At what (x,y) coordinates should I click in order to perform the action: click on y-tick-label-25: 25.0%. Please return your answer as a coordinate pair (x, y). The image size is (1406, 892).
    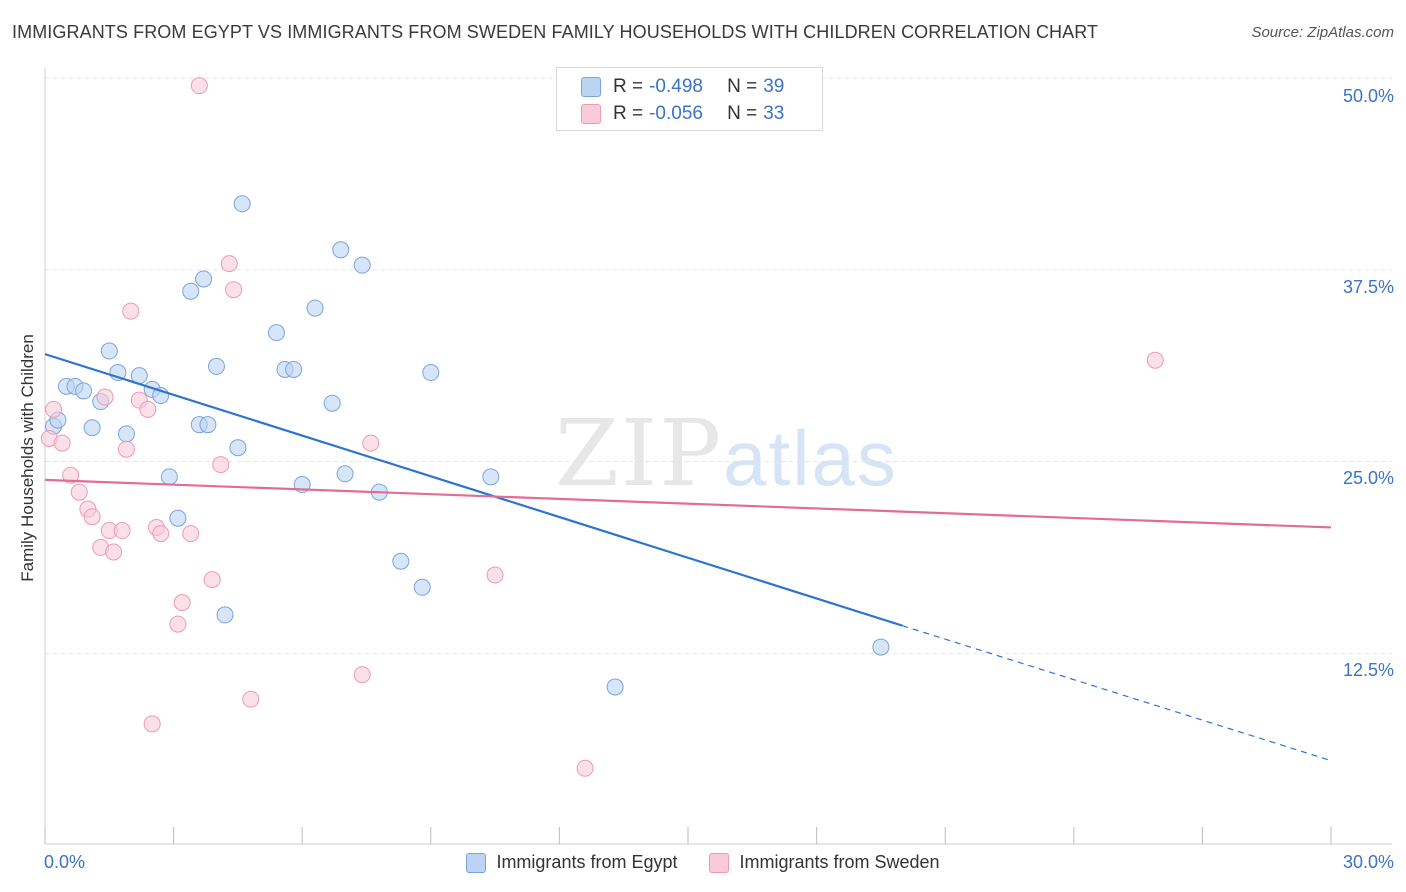
    Looking at the image, I should click on (1368, 478).